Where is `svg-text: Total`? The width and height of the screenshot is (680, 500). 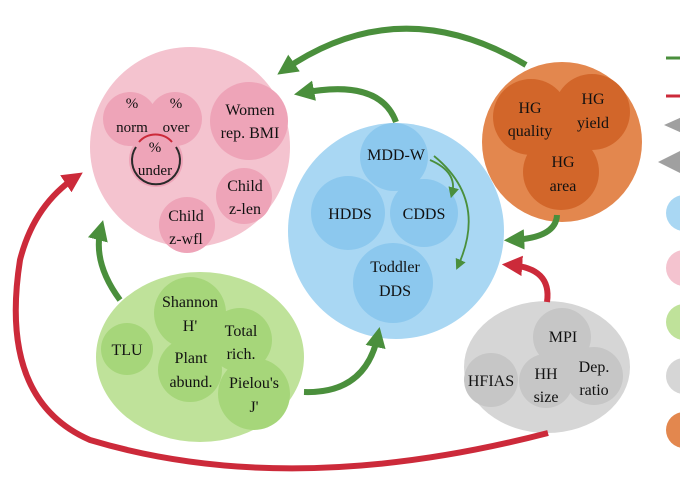 svg-text: Total is located at coordinates (241, 331).